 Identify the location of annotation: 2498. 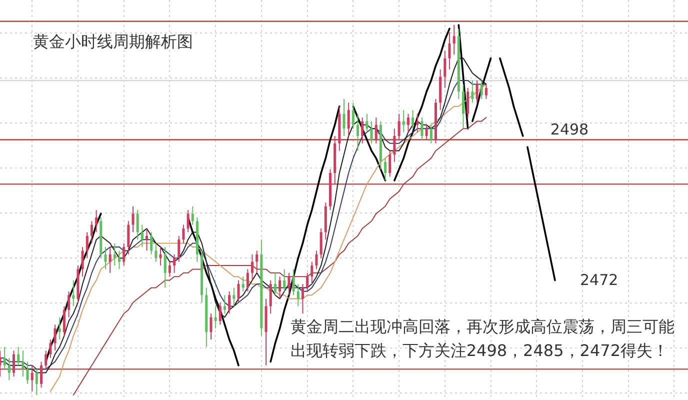
(569, 129).